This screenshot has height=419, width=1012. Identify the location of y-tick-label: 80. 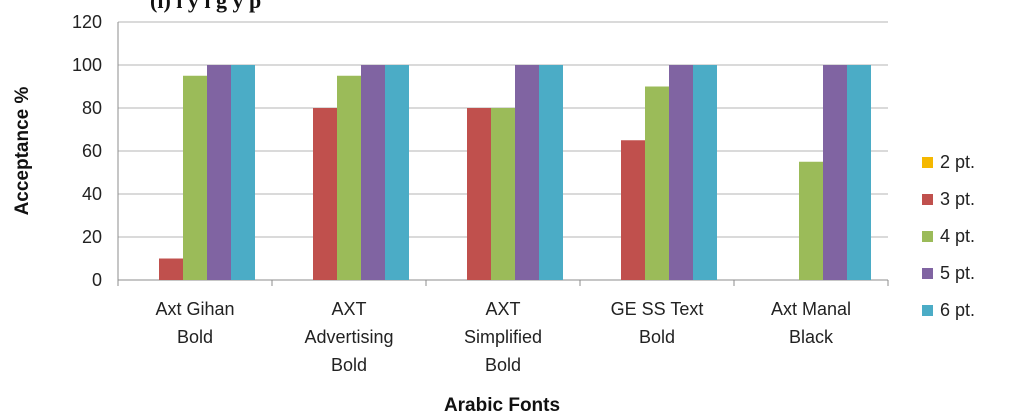
(92, 108).